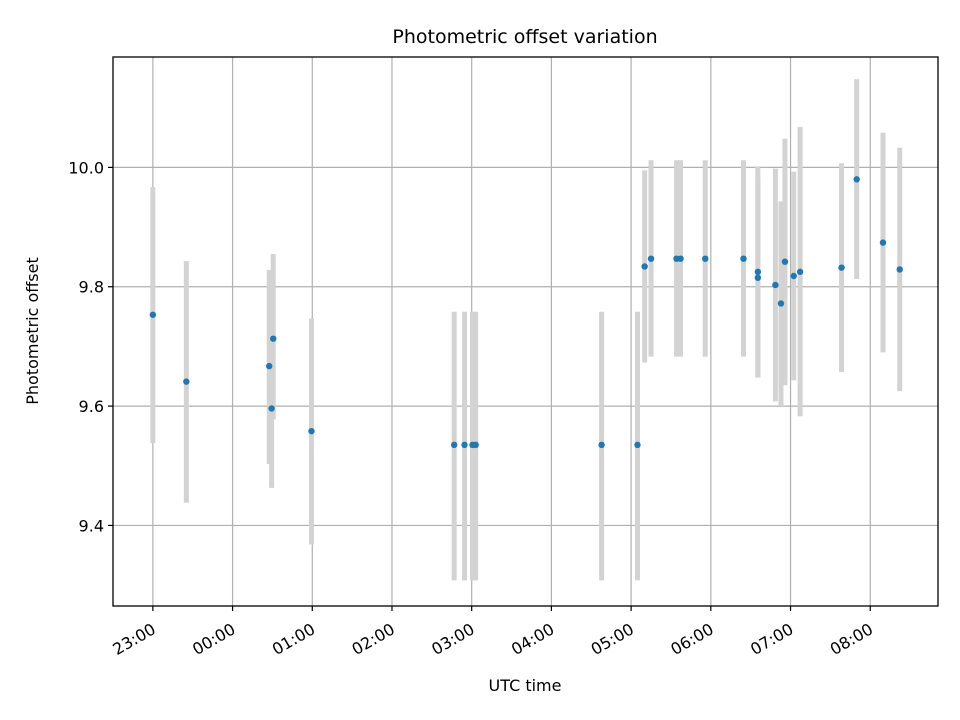 Image resolution: width=960 pixels, height=720 pixels. I want to click on y-tick-label: 9.8, so click(91, 287).